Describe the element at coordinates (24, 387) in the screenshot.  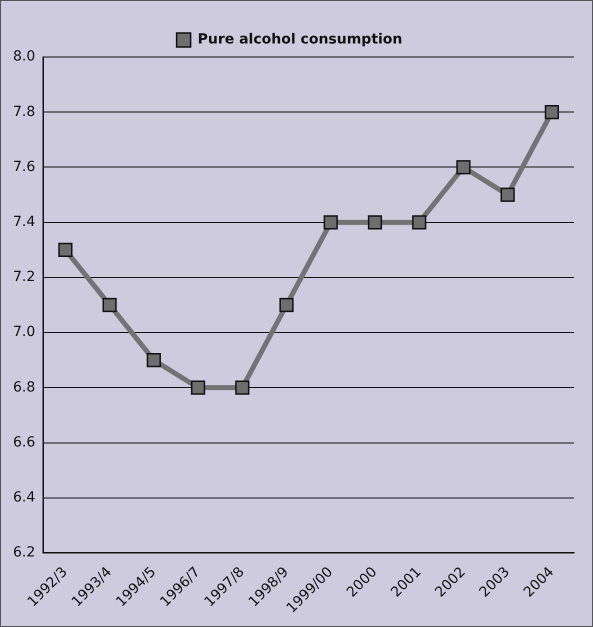
I see `y-tick-label: 6.8` at that location.